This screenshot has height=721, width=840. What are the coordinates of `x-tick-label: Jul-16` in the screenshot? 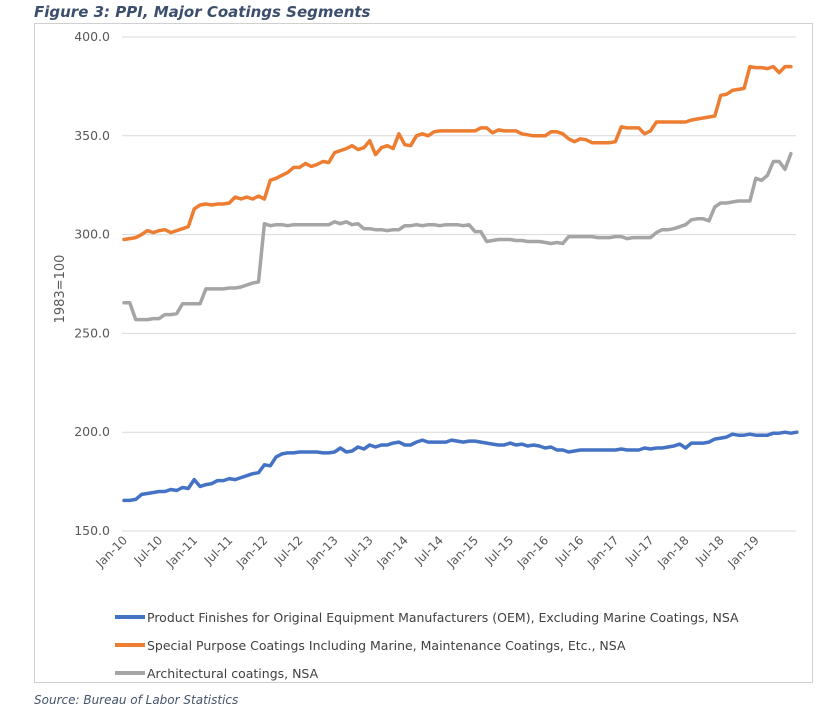 It's located at (569, 550).